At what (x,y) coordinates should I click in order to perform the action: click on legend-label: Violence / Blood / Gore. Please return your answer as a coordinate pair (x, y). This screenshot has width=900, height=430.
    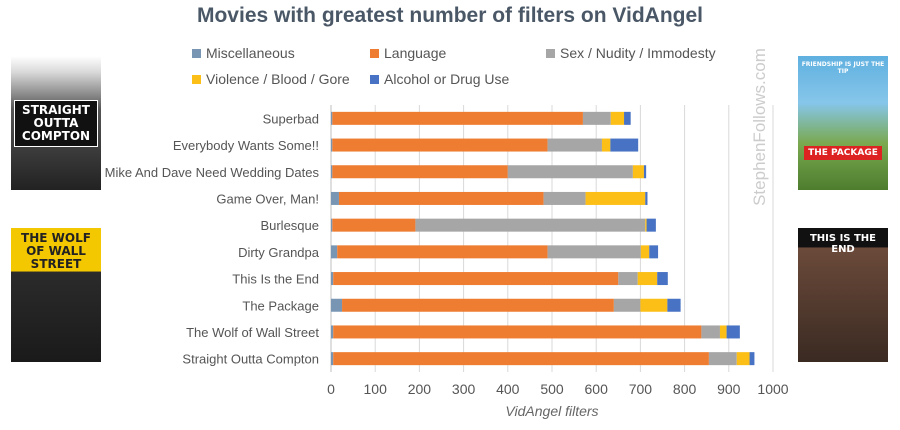
    Looking at the image, I should click on (278, 79).